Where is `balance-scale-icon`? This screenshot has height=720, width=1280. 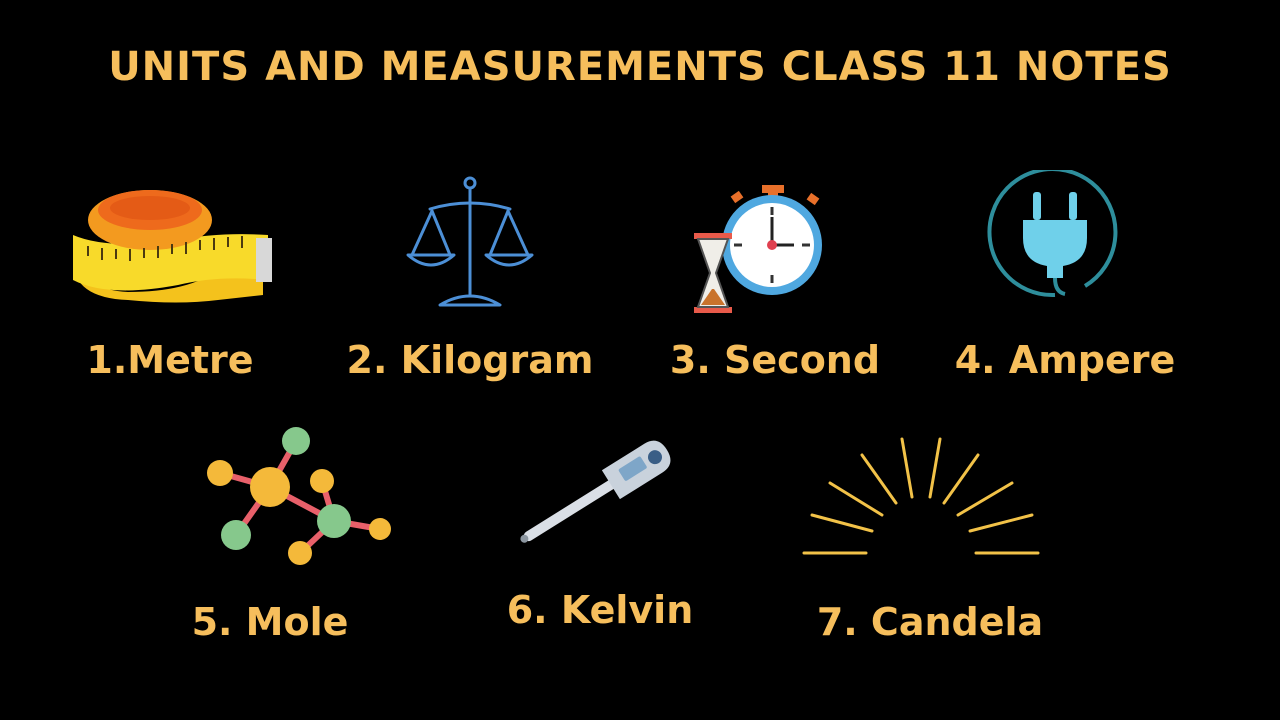
balance-scale-icon is located at coordinates (470, 241).